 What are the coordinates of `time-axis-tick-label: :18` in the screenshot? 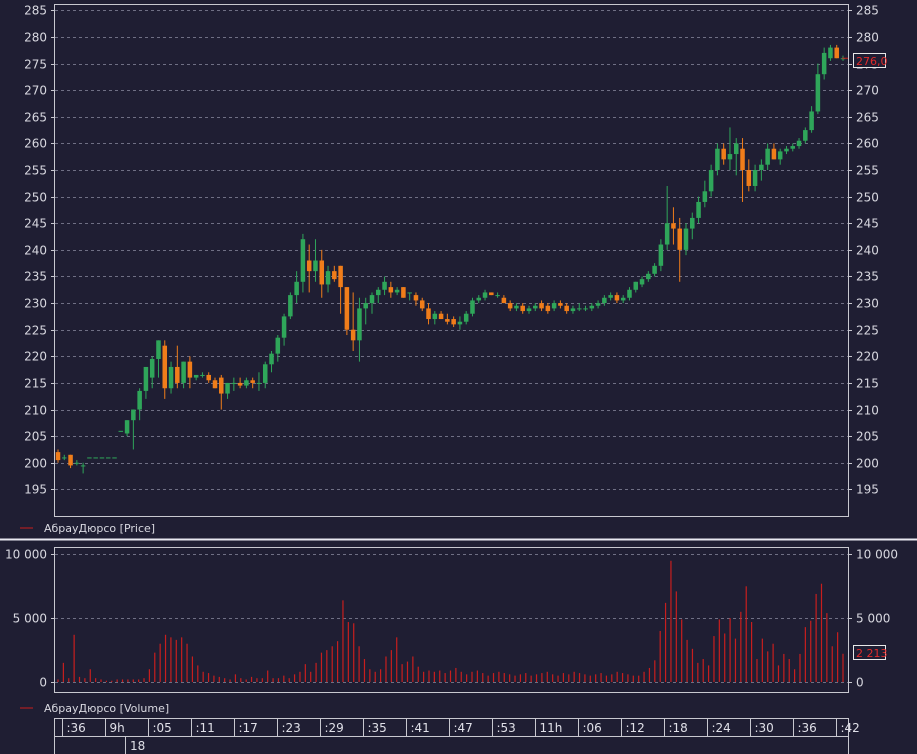 It's located at (678, 728).